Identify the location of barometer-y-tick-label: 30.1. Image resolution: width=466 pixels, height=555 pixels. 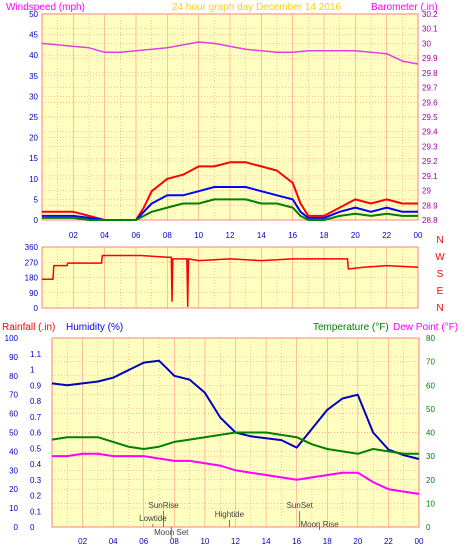
(430, 29).